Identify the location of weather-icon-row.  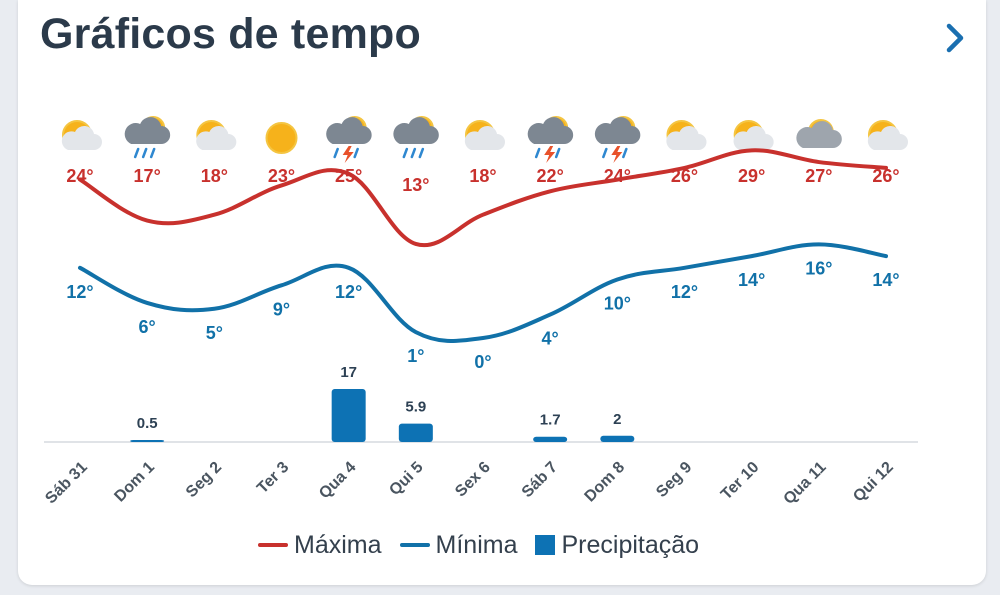
(484, 139).